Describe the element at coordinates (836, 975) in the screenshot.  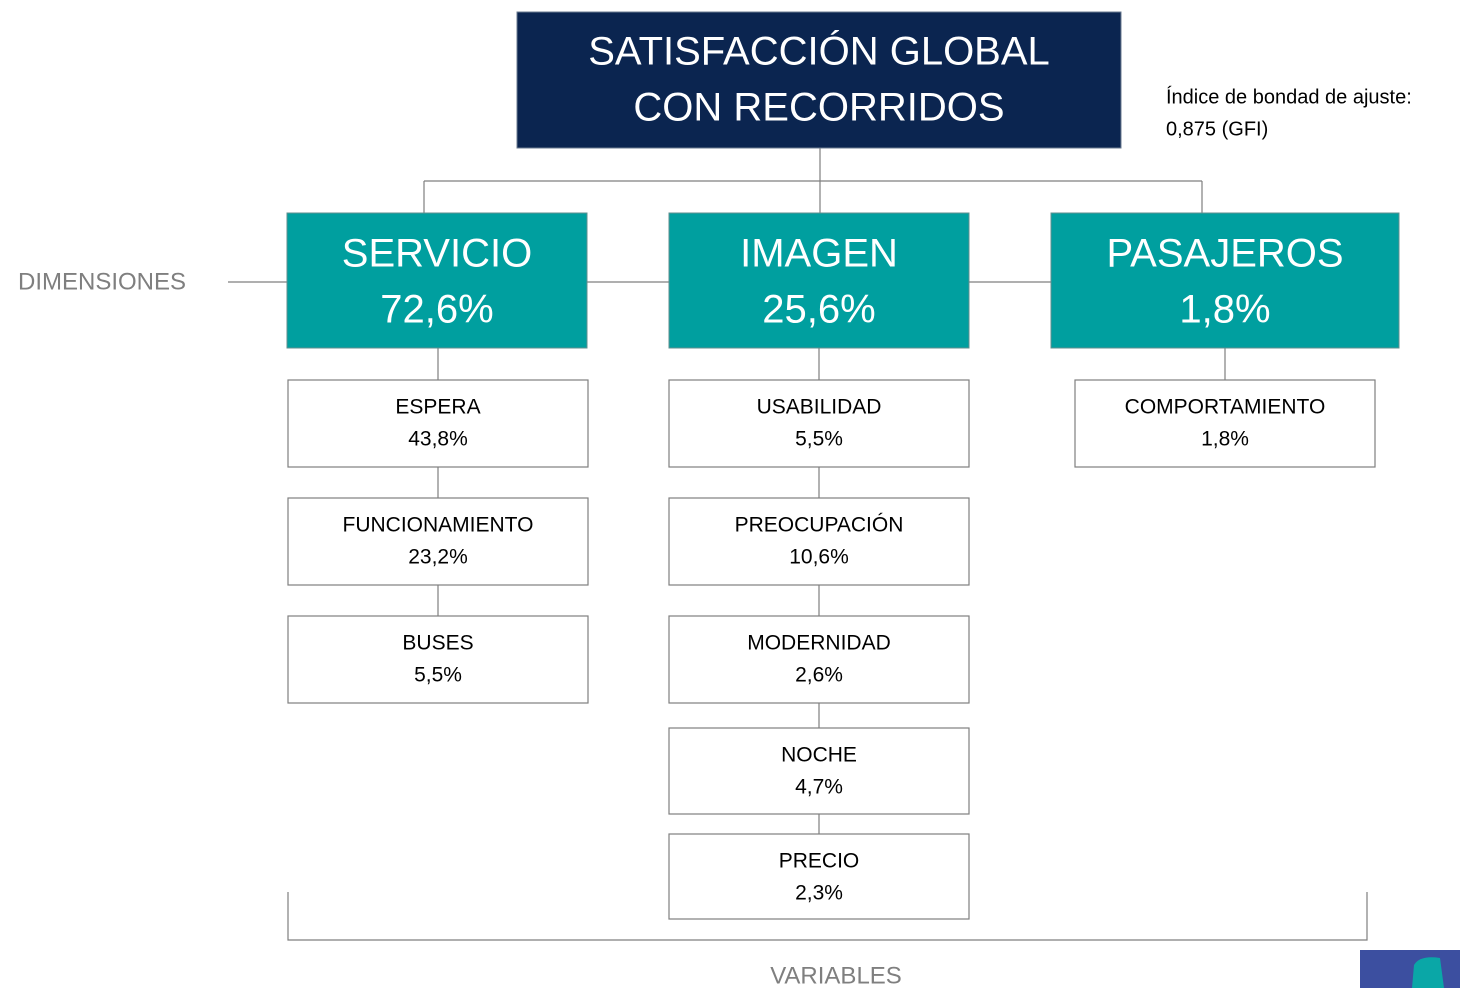
I see `variables-label: VARIABLES` at that location.